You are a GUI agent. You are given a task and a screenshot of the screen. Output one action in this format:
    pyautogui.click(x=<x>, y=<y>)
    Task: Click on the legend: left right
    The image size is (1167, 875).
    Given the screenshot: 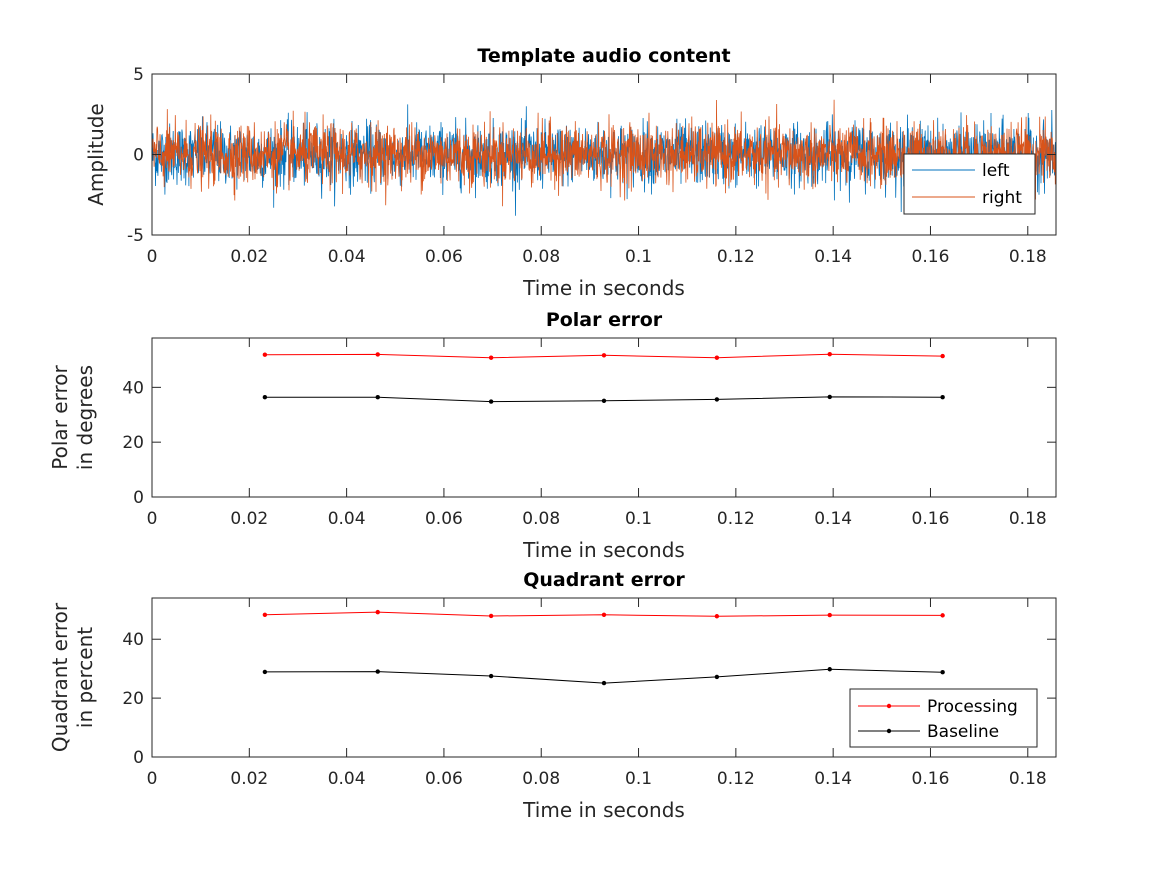 What is the action you would take?
    pyautogui.click(x=969, y=184)
    